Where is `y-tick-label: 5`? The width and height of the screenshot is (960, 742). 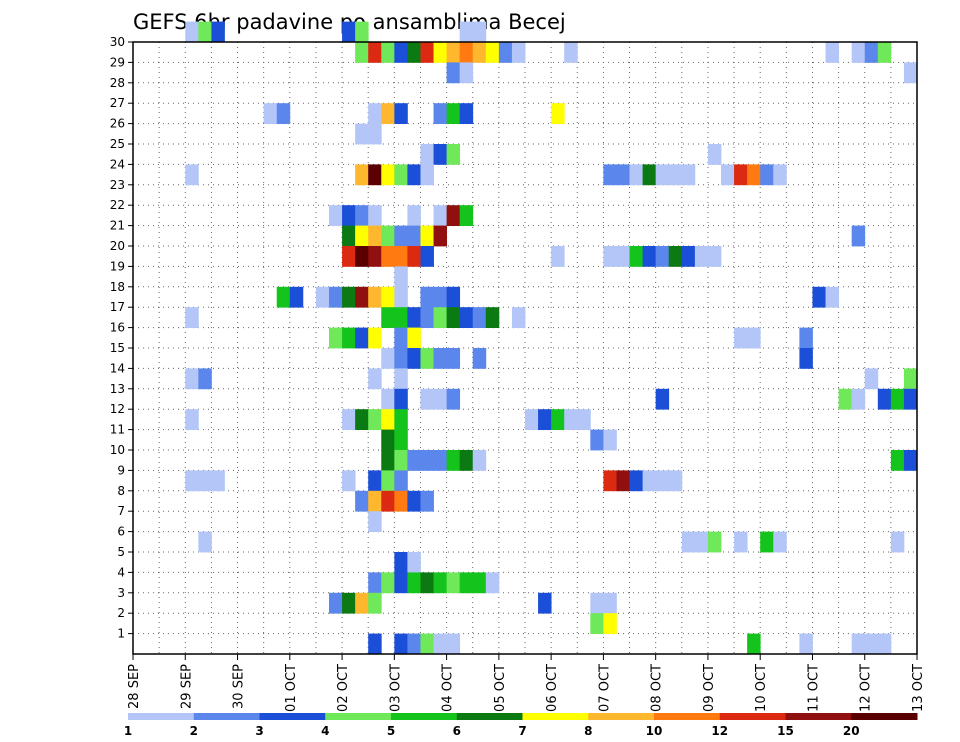
y-tick-label: 5 is located at coordinates (121, 552).